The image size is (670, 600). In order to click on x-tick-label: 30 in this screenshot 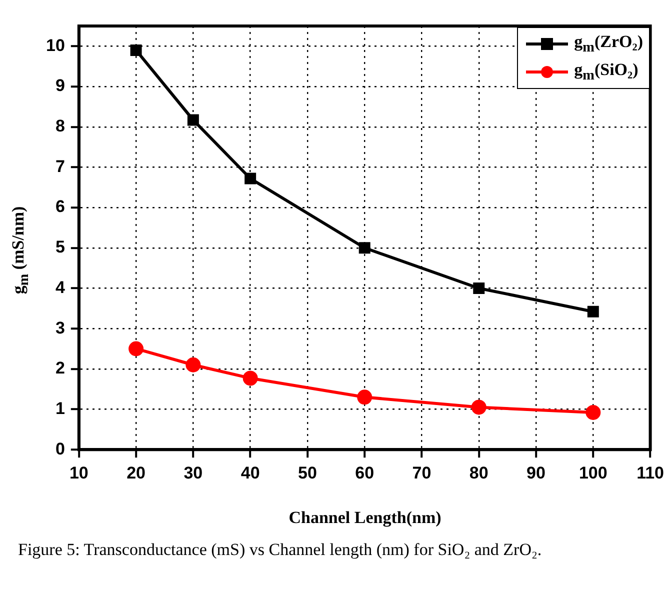, I will do `click(193, 472)`.